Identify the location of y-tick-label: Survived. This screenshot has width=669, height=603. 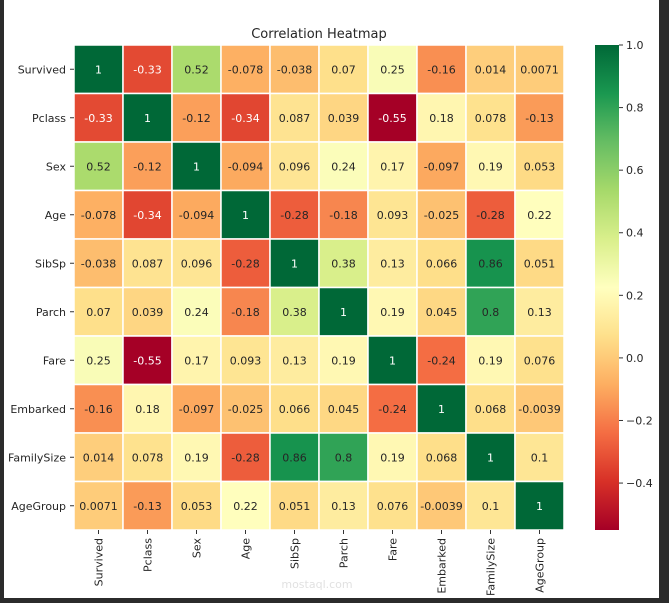
(42, 69).